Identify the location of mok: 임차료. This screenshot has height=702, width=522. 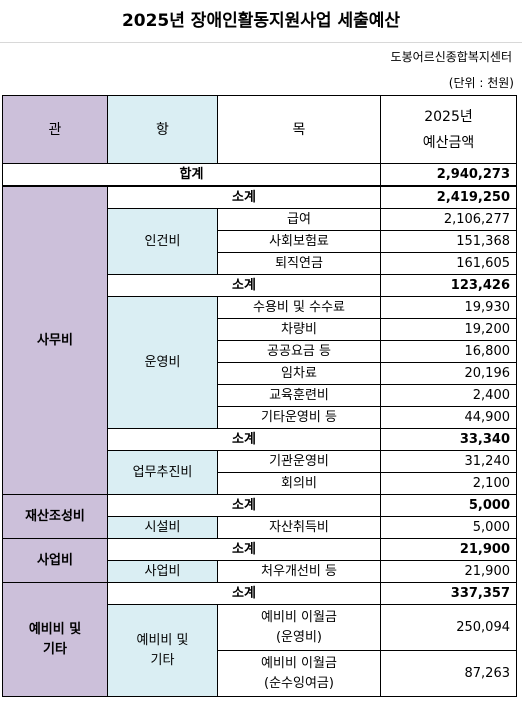
(299, 373).